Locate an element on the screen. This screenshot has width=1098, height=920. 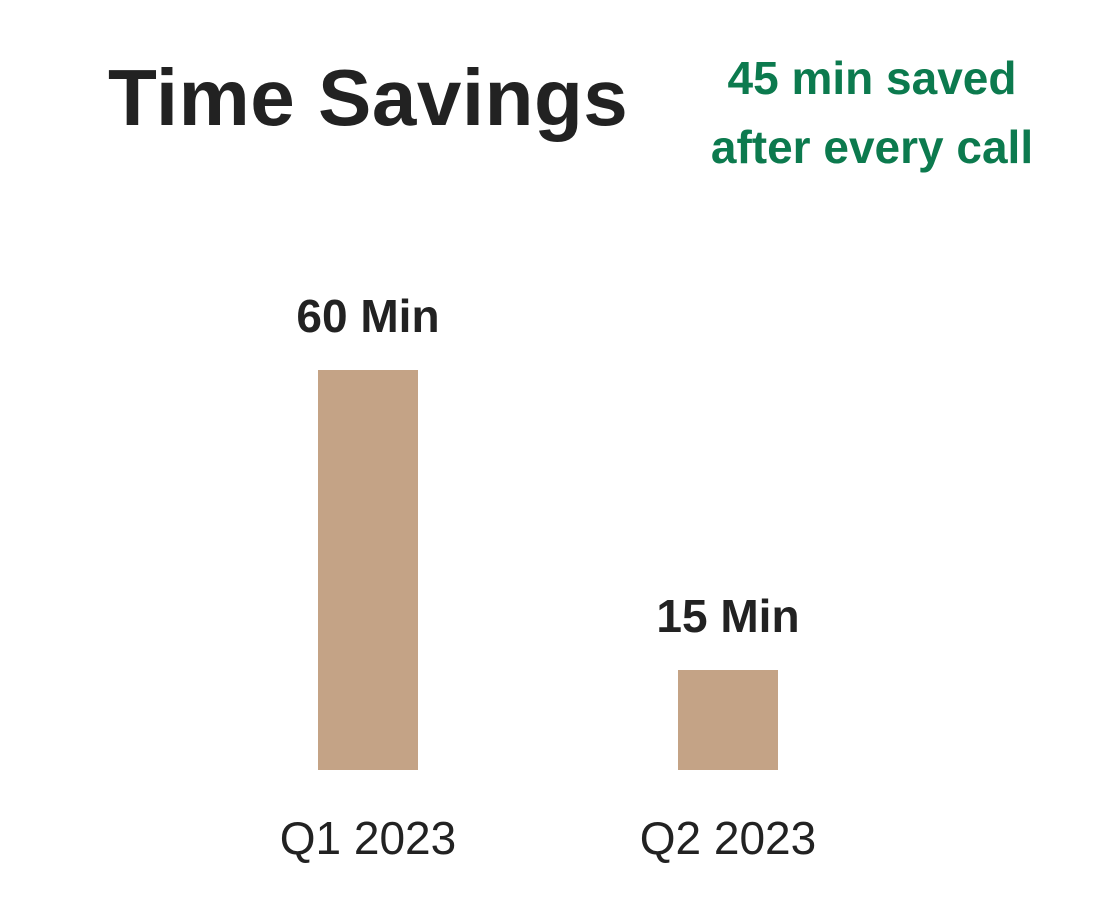
bar-q2-2023 is located at coordinates (728, 720).